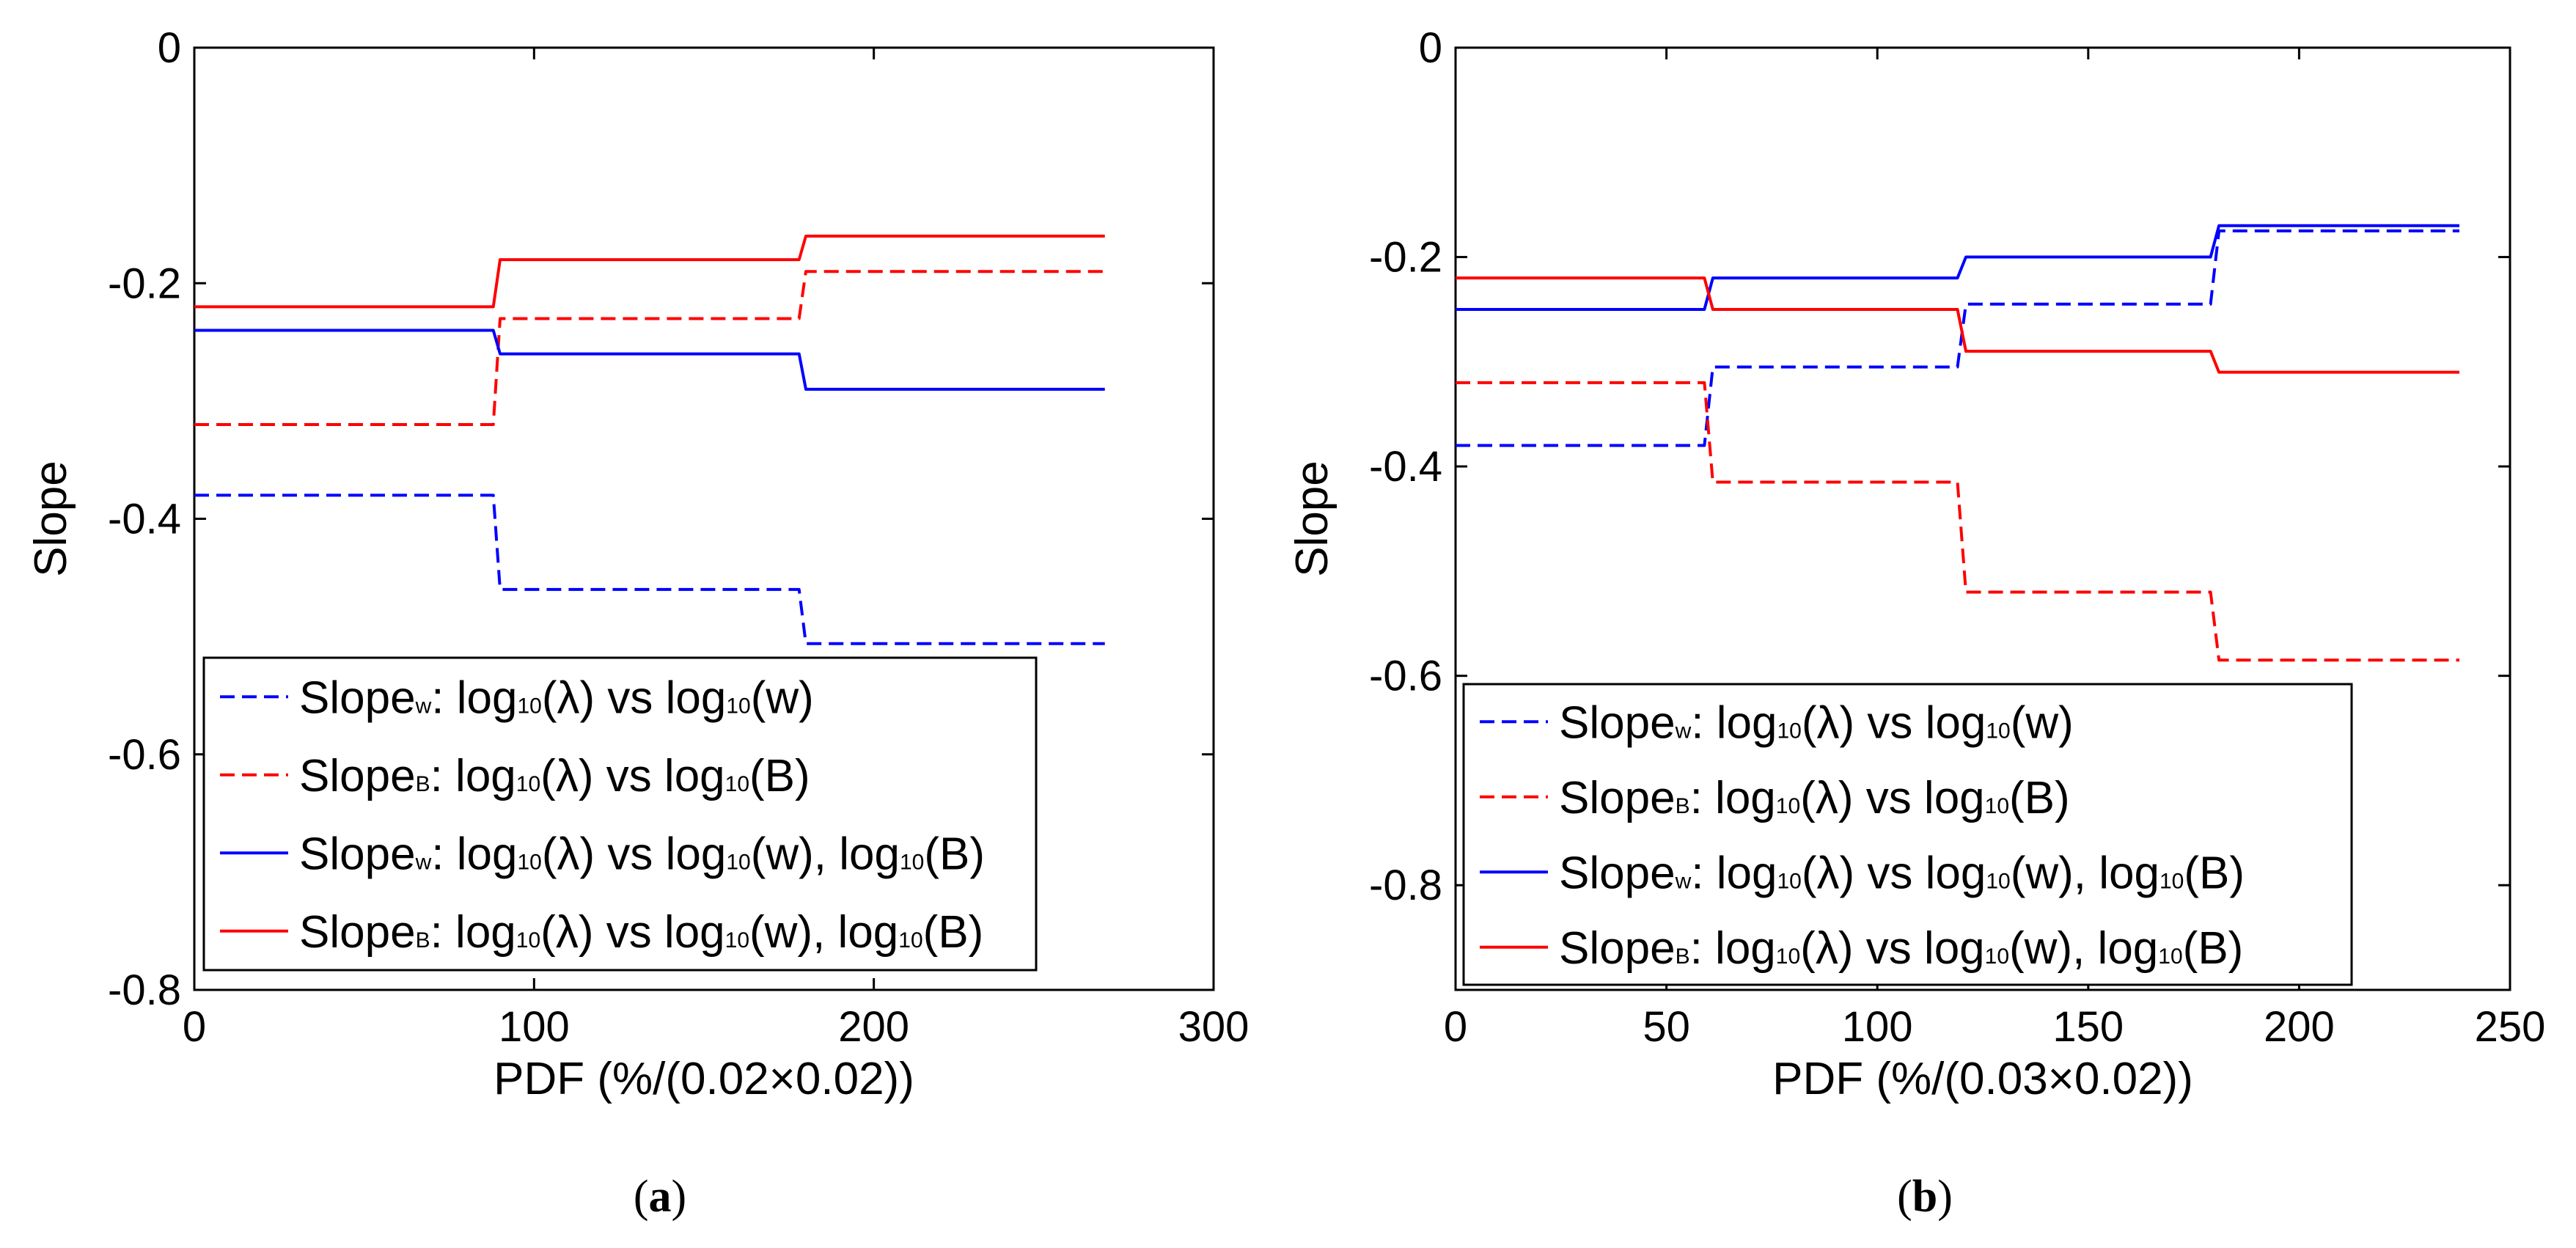  Describe the element at coordinates (1983, 1079) in the screenshot. I see `x-axis-title: PDF (%/(0.03×0.02))` at that location.